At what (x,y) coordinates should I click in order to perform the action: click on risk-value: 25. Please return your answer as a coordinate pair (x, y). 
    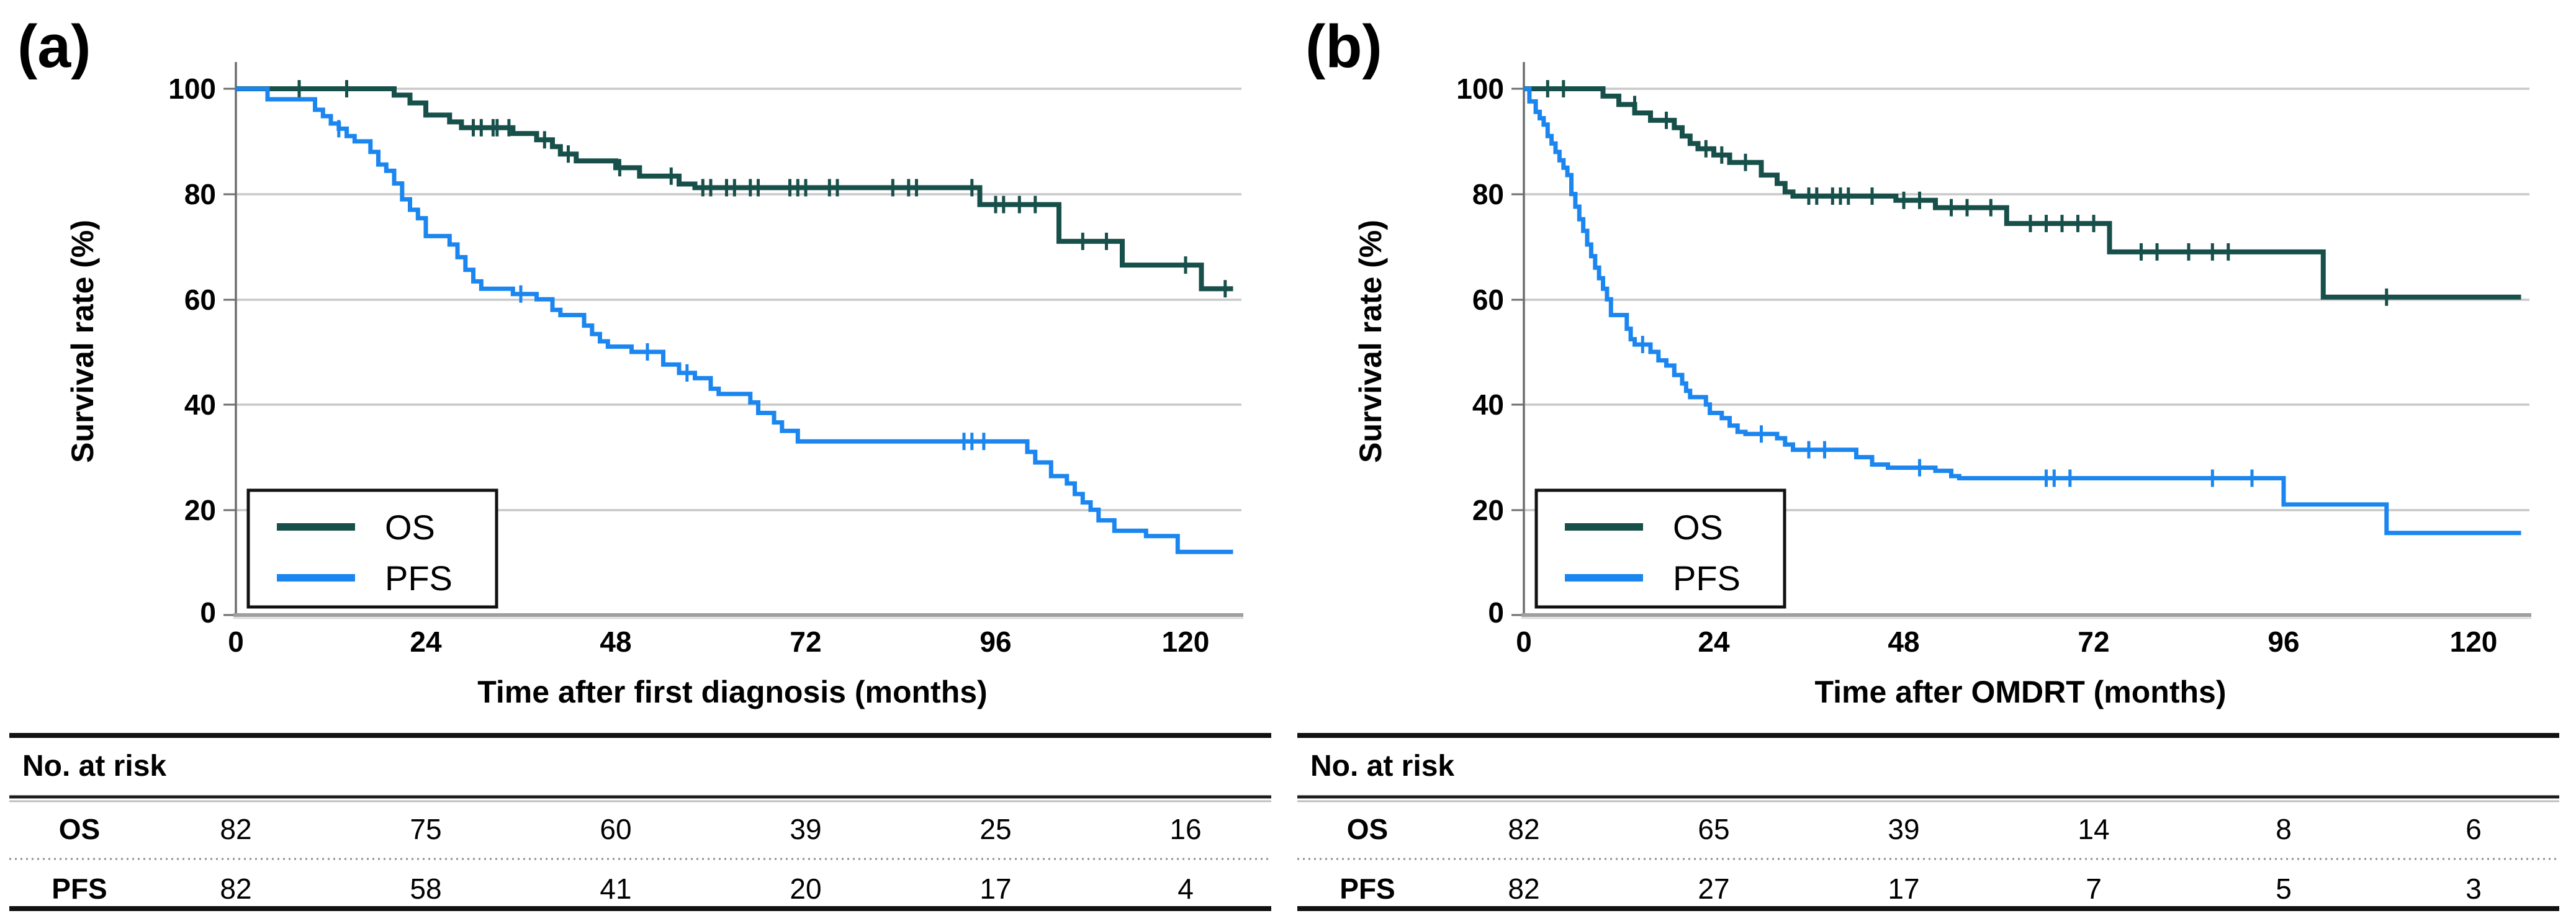
    Looking at the image, I should click on (995, 829).